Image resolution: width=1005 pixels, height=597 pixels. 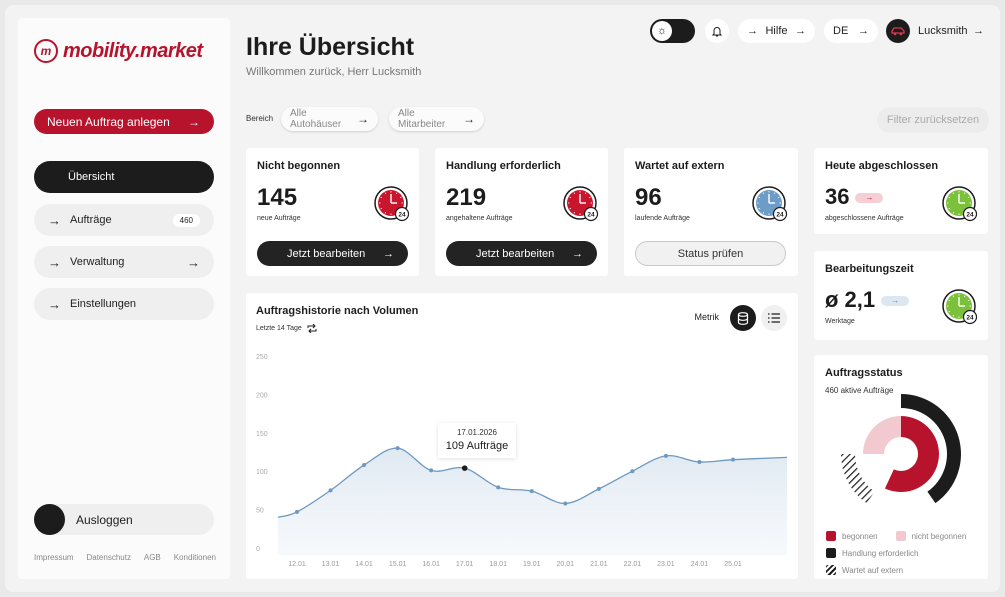 What do you see at coordinates (662, 218) in the screenshot?
I see `kpi-subtitle: laufende Aufträge` at bounding box center [662, 218].